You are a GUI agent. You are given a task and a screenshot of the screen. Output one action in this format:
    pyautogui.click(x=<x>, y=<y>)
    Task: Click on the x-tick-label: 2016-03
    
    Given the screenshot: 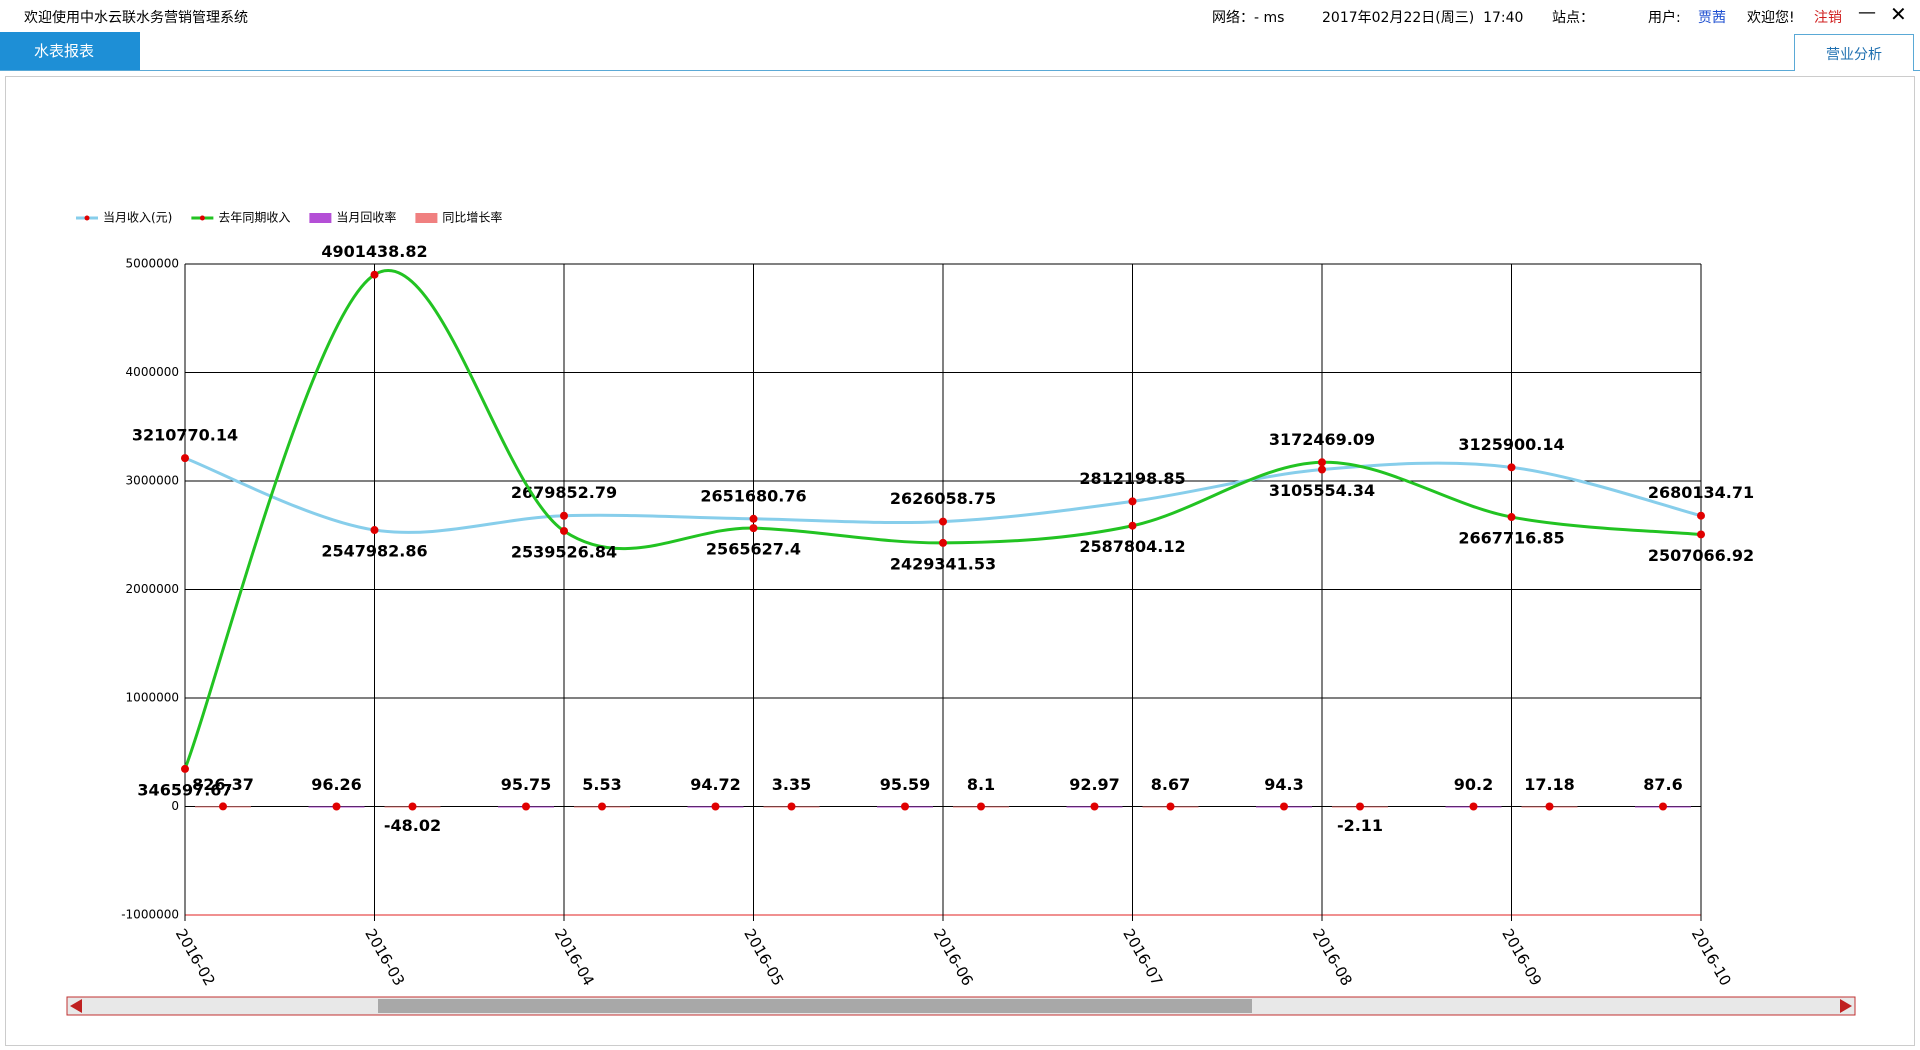 What is the action you would take?
    pyautogui.click(x=384, y=957)
    